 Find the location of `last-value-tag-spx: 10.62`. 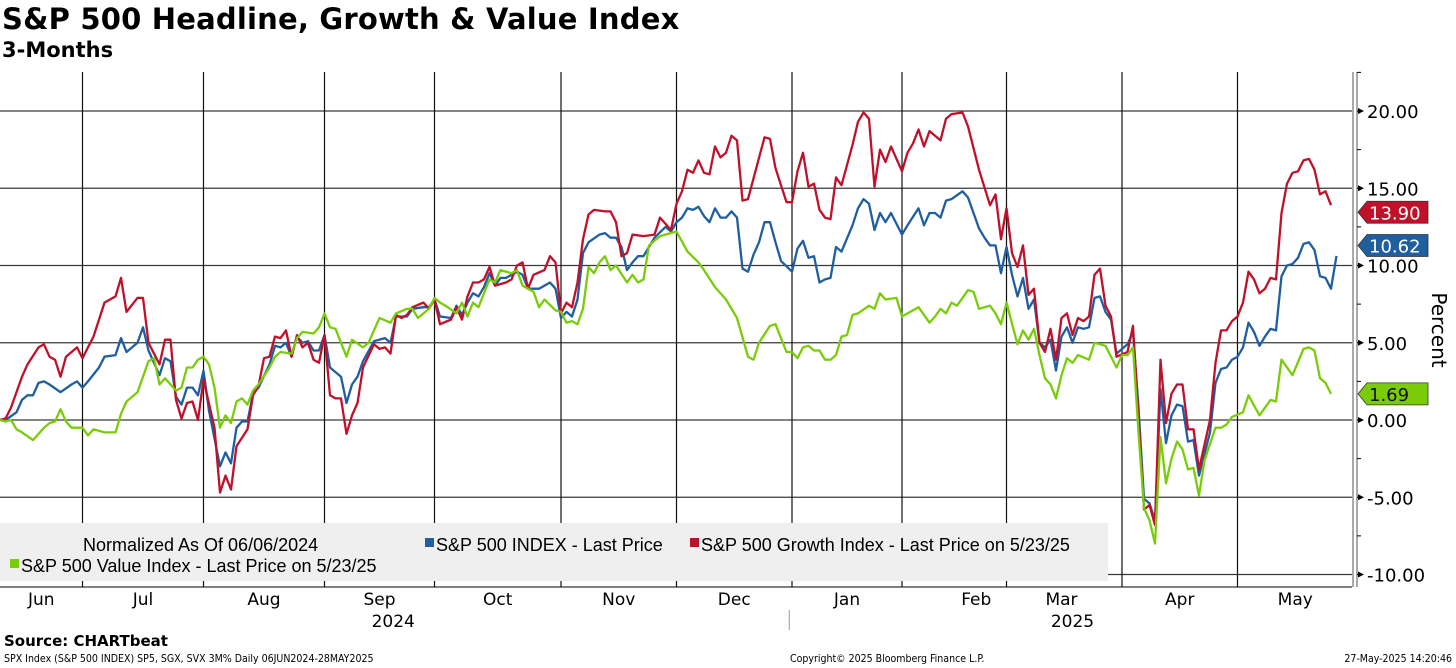

last-value-tag-spx: 10.62 is located at coordinates (1393, 246).